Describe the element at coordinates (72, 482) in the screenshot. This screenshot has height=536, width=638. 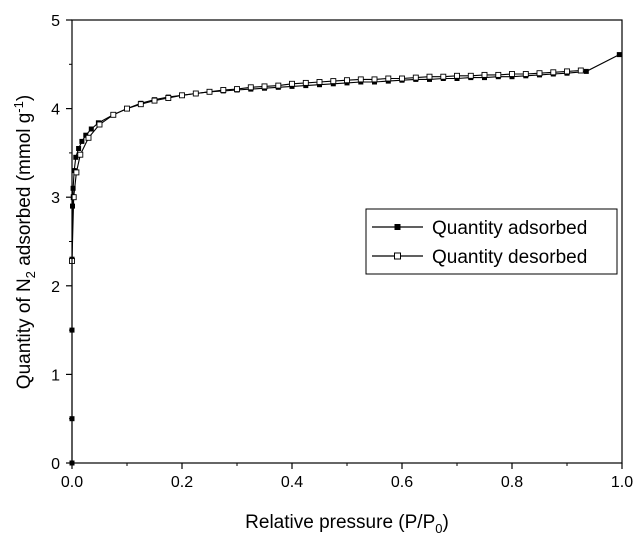
I see `x-tick-label: 0.0` at that location.